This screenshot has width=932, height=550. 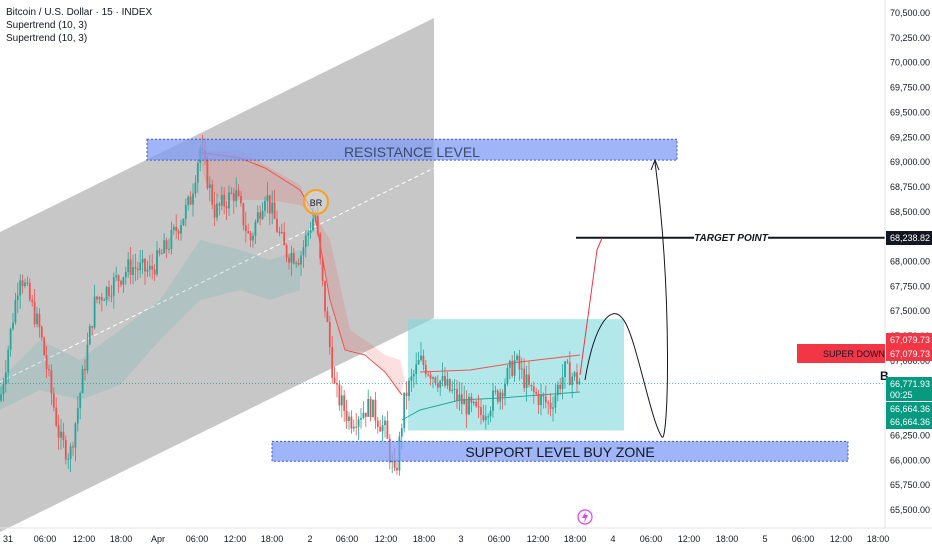 What do you see at coordinates (47, 38) in the screenshot?
I see `indicator-2: Supertrend (10, 3)` at bounding box center [47, 38].